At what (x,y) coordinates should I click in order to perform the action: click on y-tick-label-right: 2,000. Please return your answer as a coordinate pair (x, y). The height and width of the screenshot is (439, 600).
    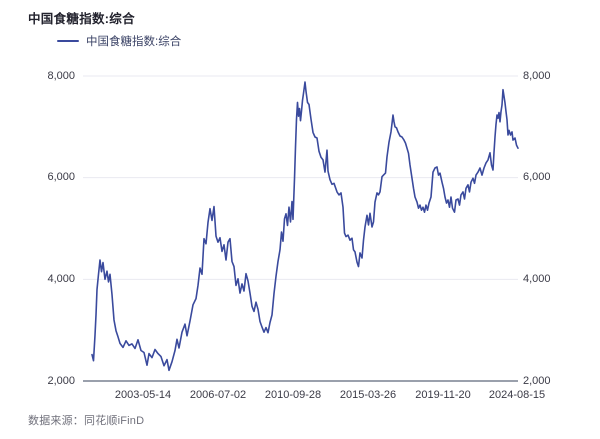
    Looking at the image, I should click on (537, 380).